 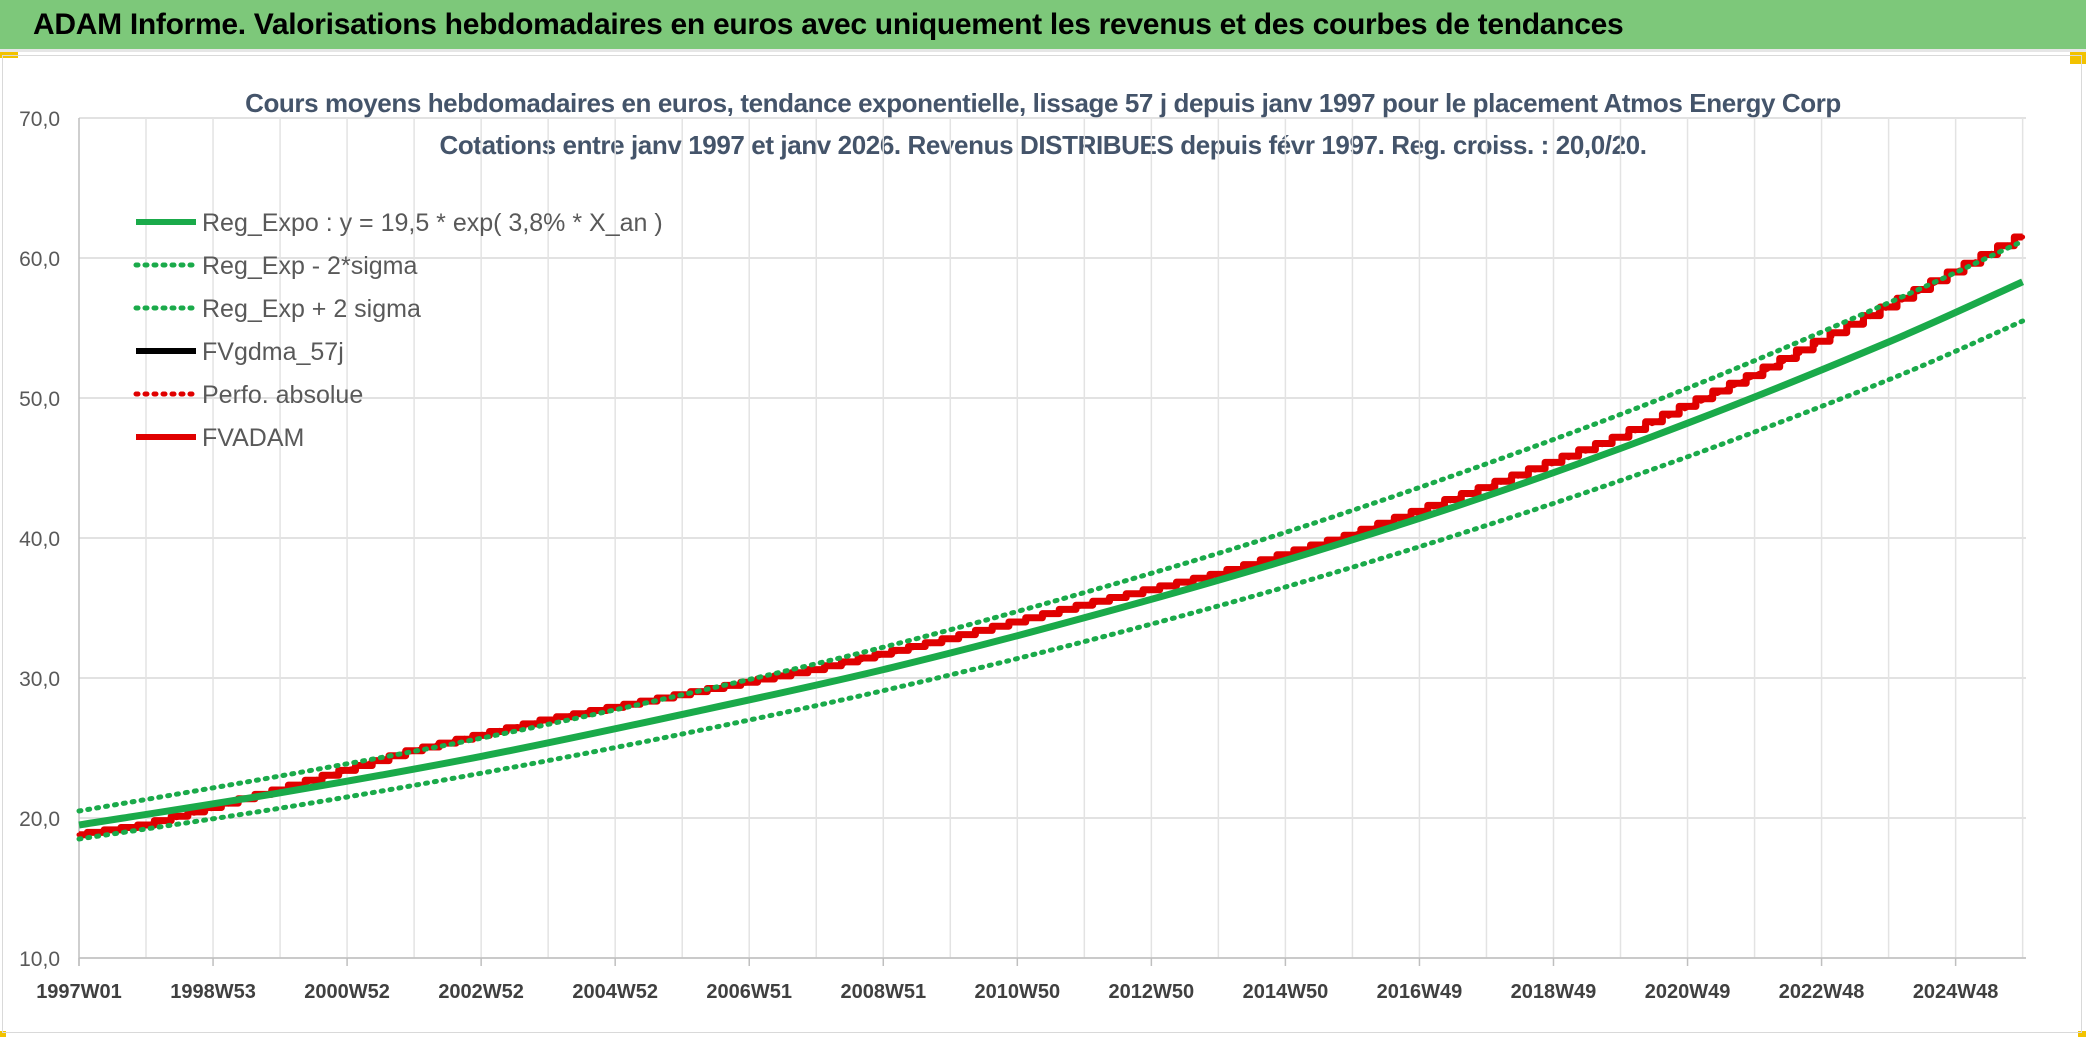 I want to click on corner-marker-bottom-right, so click(x=2082, y=1034).